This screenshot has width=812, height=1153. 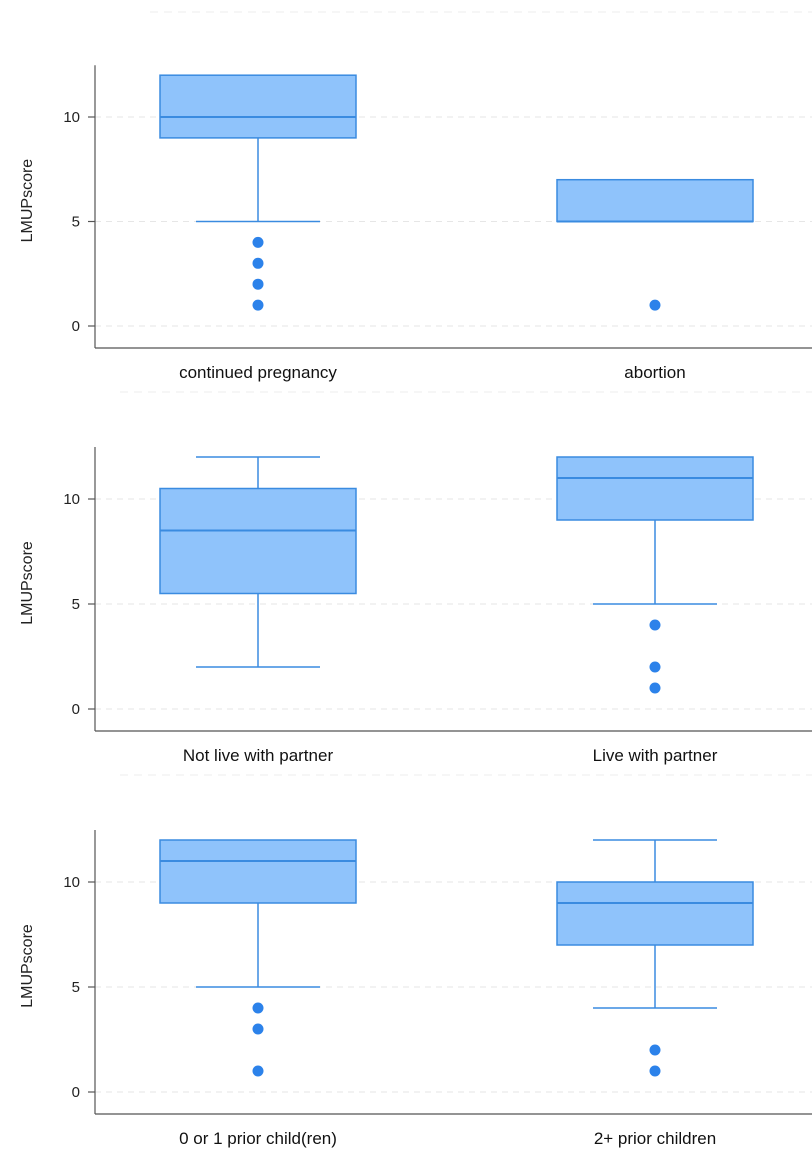 I want to click on category-label: Not live with partner, so click(x=258, y=755).